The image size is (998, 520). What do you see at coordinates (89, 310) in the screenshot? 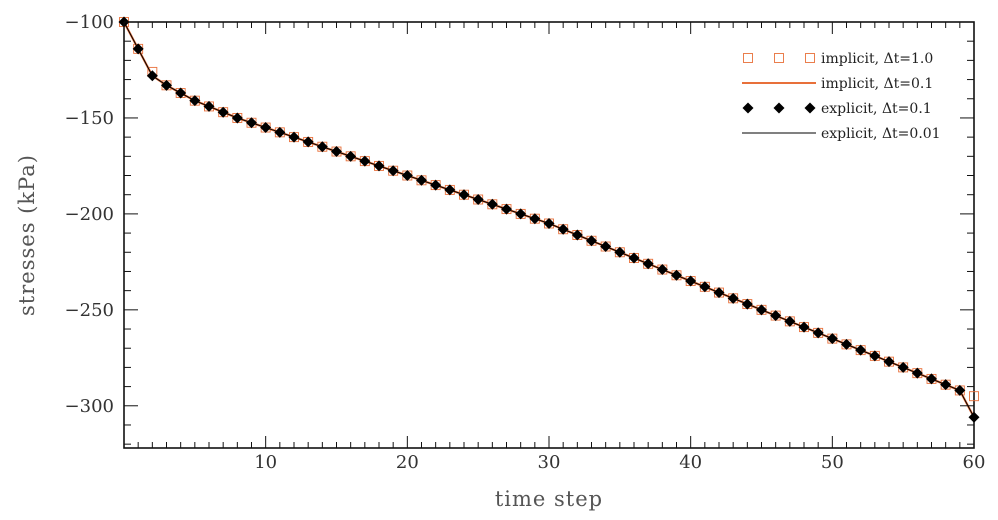
I see `y-tick-label: −250` at bounding box center [89, 310].